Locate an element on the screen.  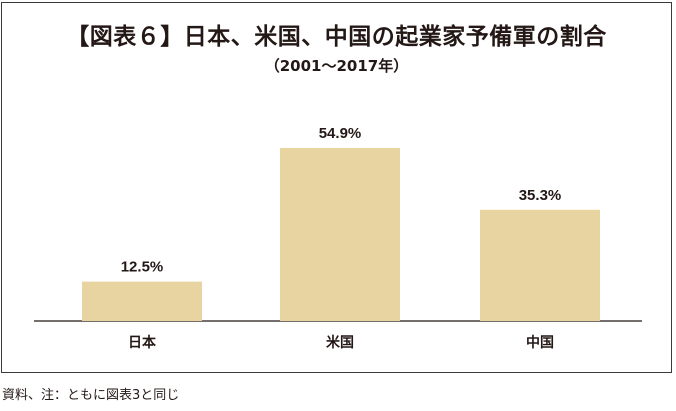
source-note: 資料、注：ともに図表3と同じ is located at coordinates (91, 395).